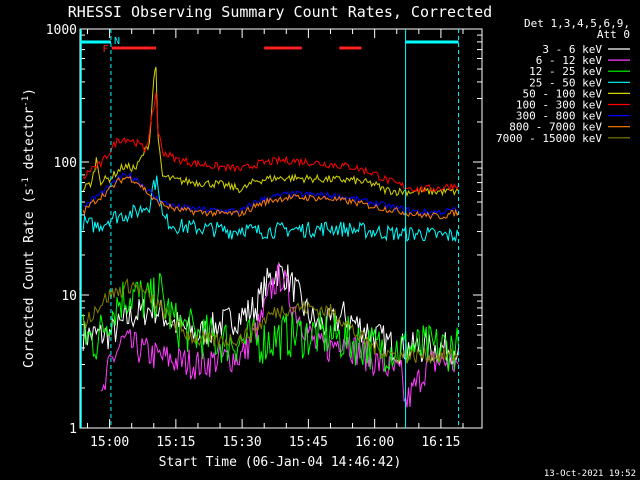 Image resolution: width=640 pixels, height=480 pixels. Describe the element at coordinates (29, 278) in the screenshot. I see `y-axis-label-main: Corrected Count Rate (s` at that location.